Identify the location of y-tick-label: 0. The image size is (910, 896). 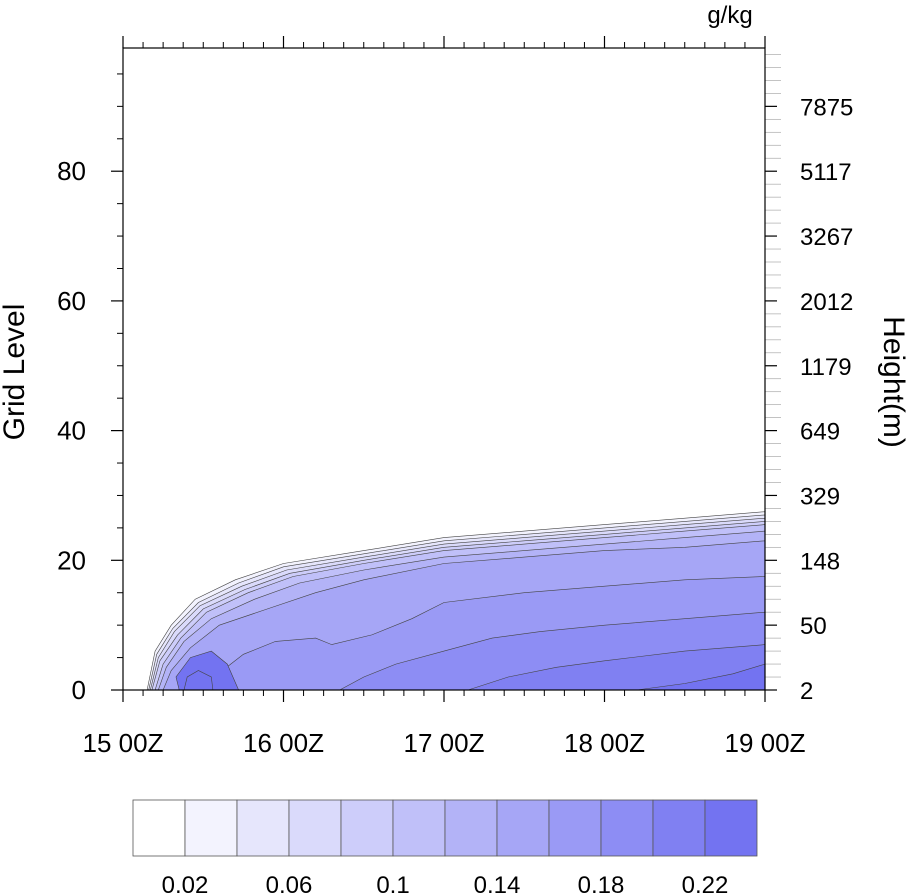
(79, 690).